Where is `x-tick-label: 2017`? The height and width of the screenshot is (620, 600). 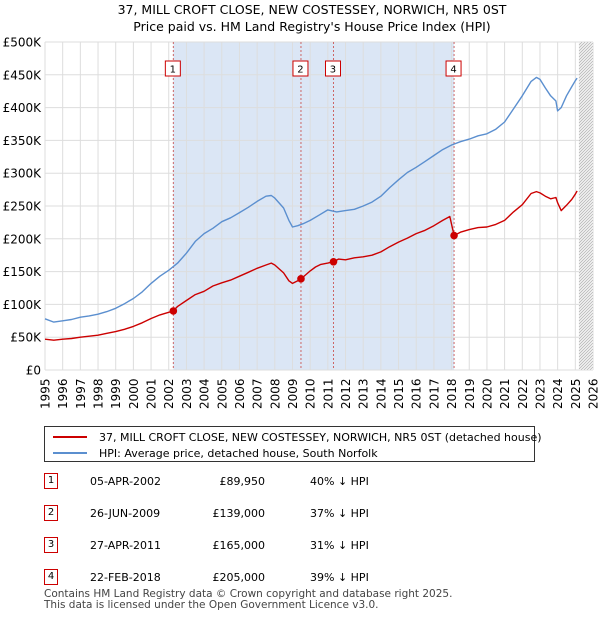 x-tick-label: 2017 is located at coordinates (434, 393).